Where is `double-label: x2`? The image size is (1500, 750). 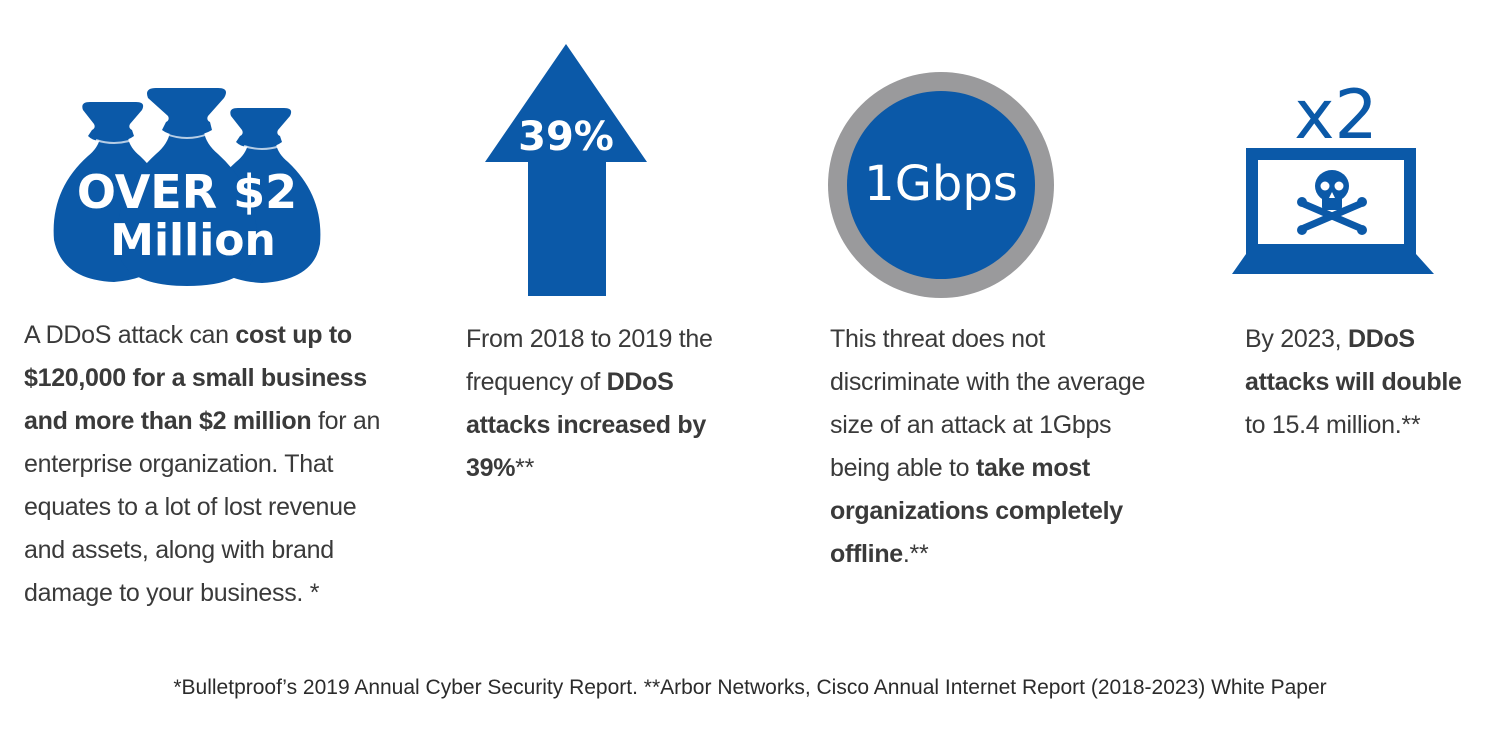 double-label: x2 is located at coordinates (1336, 115).